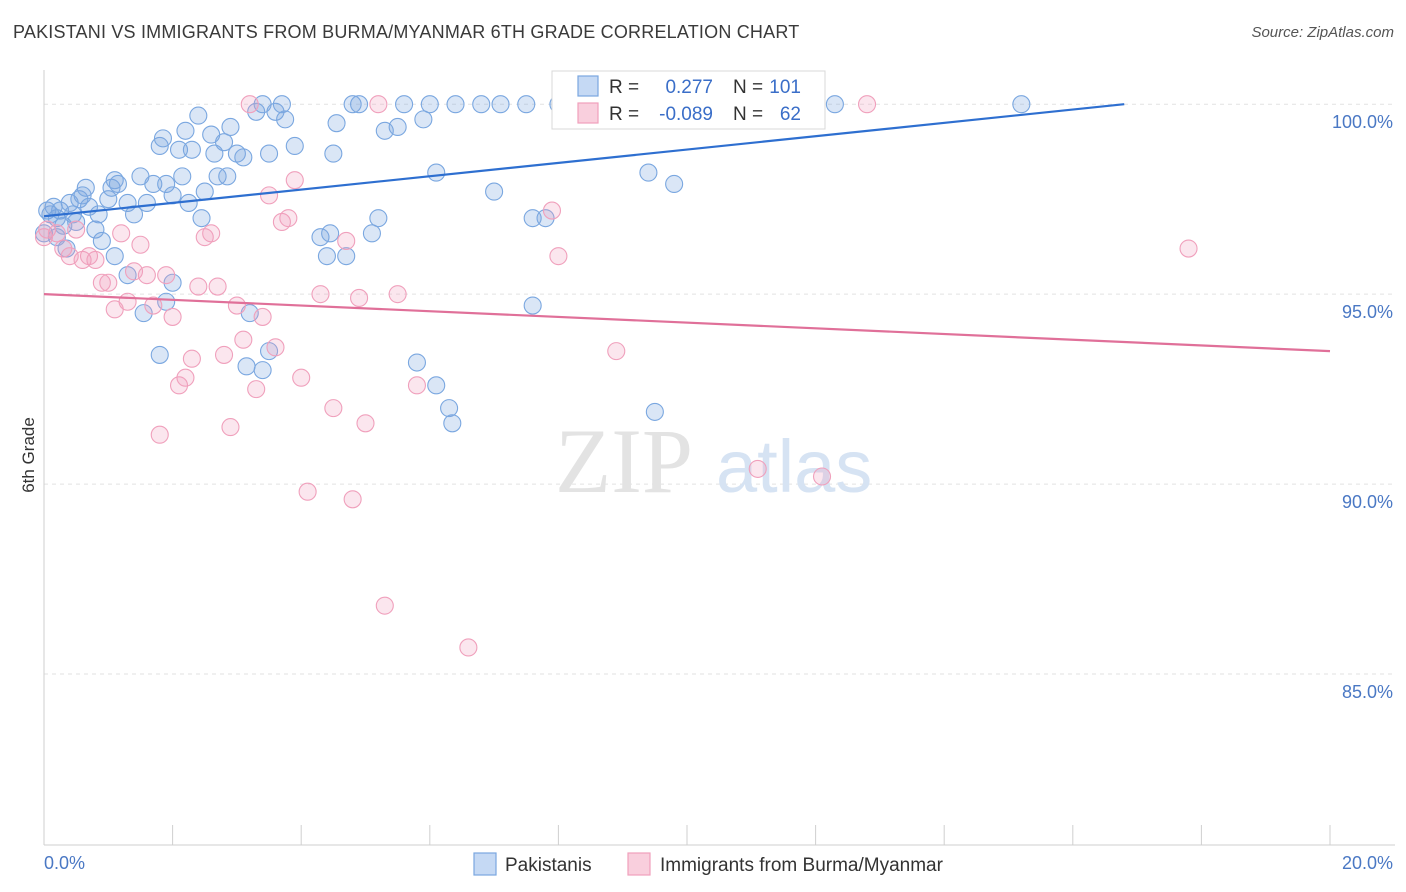  Describe the element at coordinates (689, 87) in the screenshot. I see `stats-r-value-1: 0.277` at that location.